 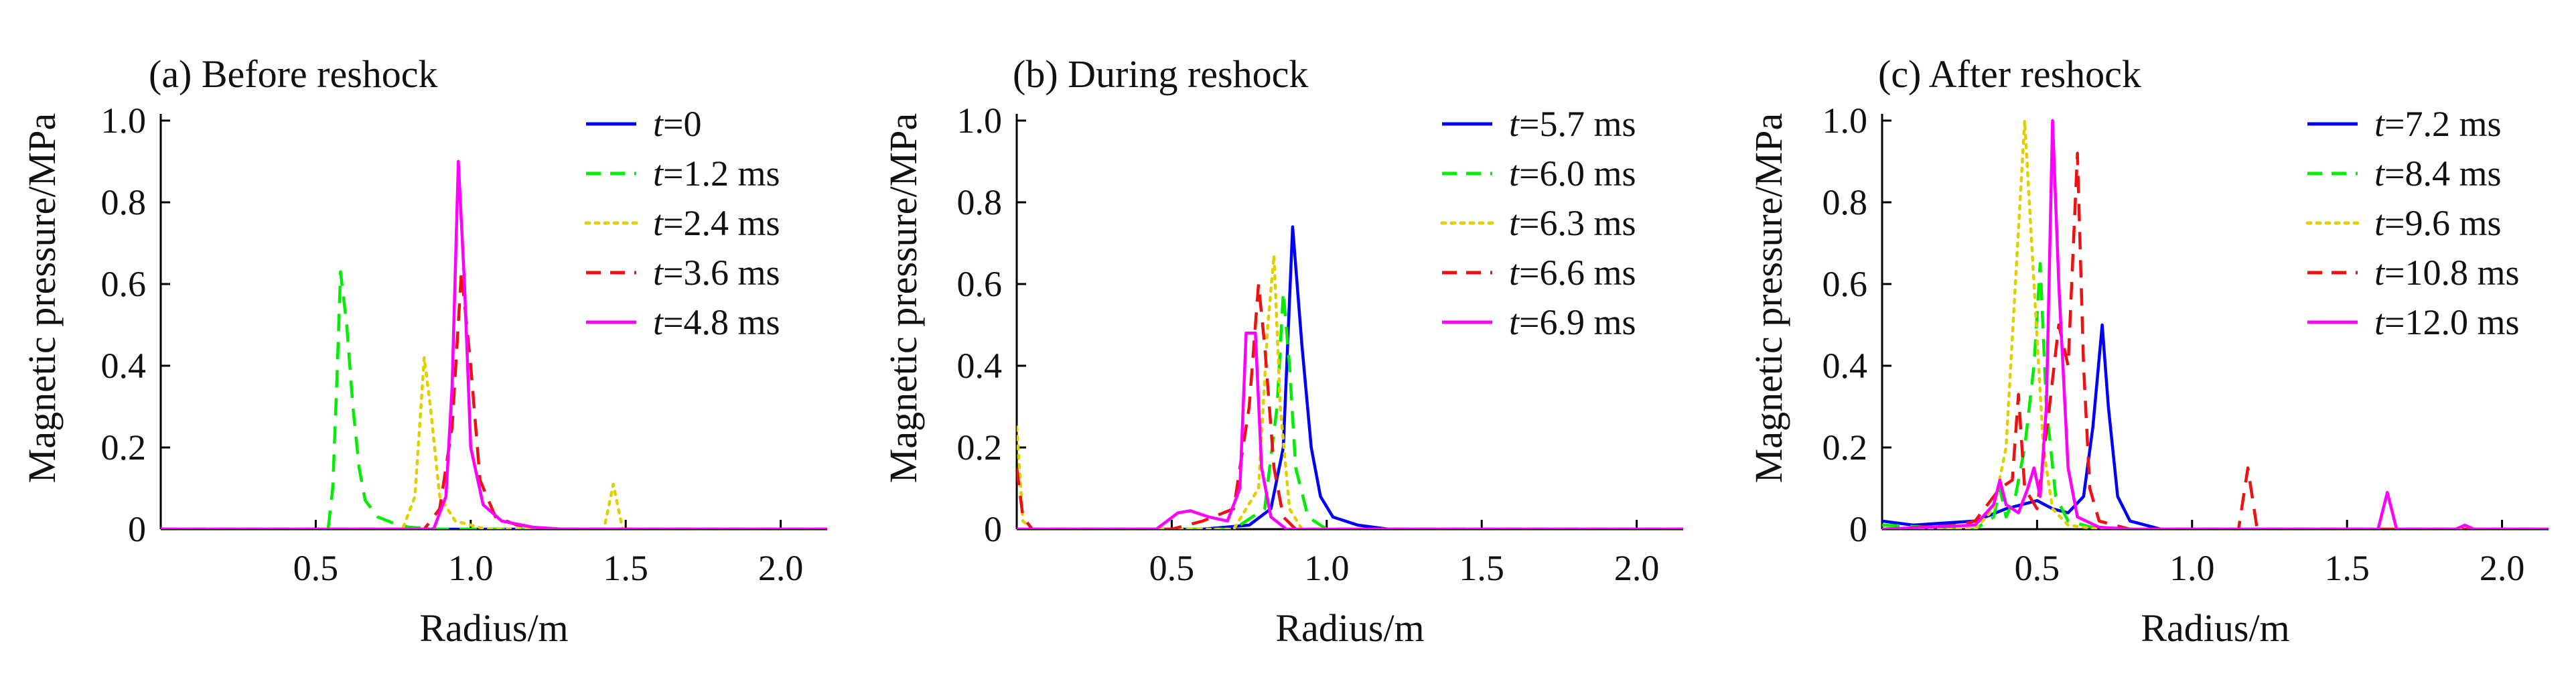 I want to click on legend-label: t=12.0 ms, so click(x=2447, y=322).